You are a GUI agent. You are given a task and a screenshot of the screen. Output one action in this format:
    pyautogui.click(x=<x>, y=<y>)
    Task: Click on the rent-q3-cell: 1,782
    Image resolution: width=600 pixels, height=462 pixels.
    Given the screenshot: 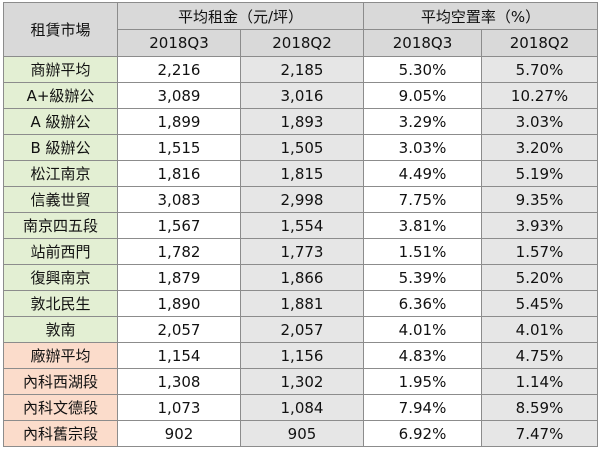 What is the action you would take?
    pyautogui.click(x=179, y=251)
    